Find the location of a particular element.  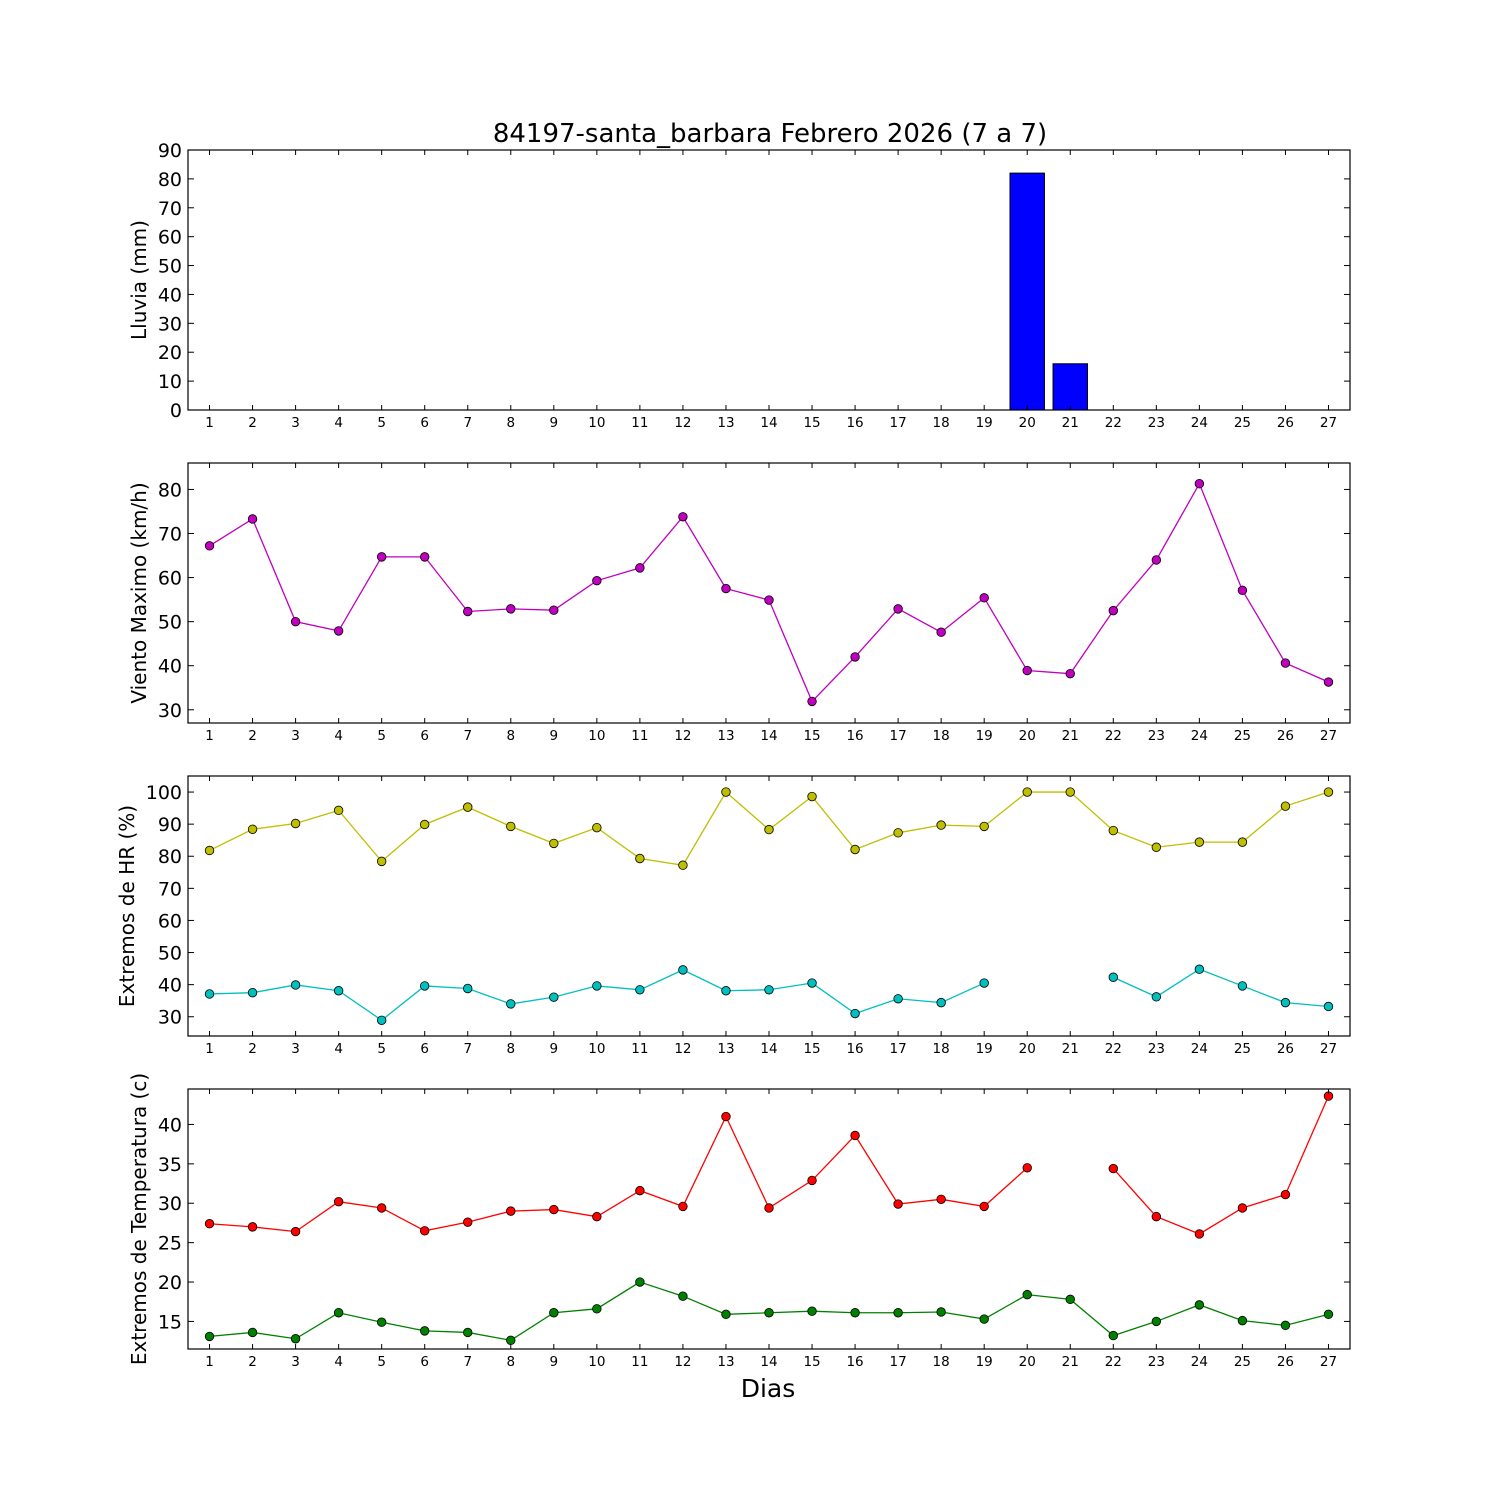

plot-frame is located at coordinates (769, 906).